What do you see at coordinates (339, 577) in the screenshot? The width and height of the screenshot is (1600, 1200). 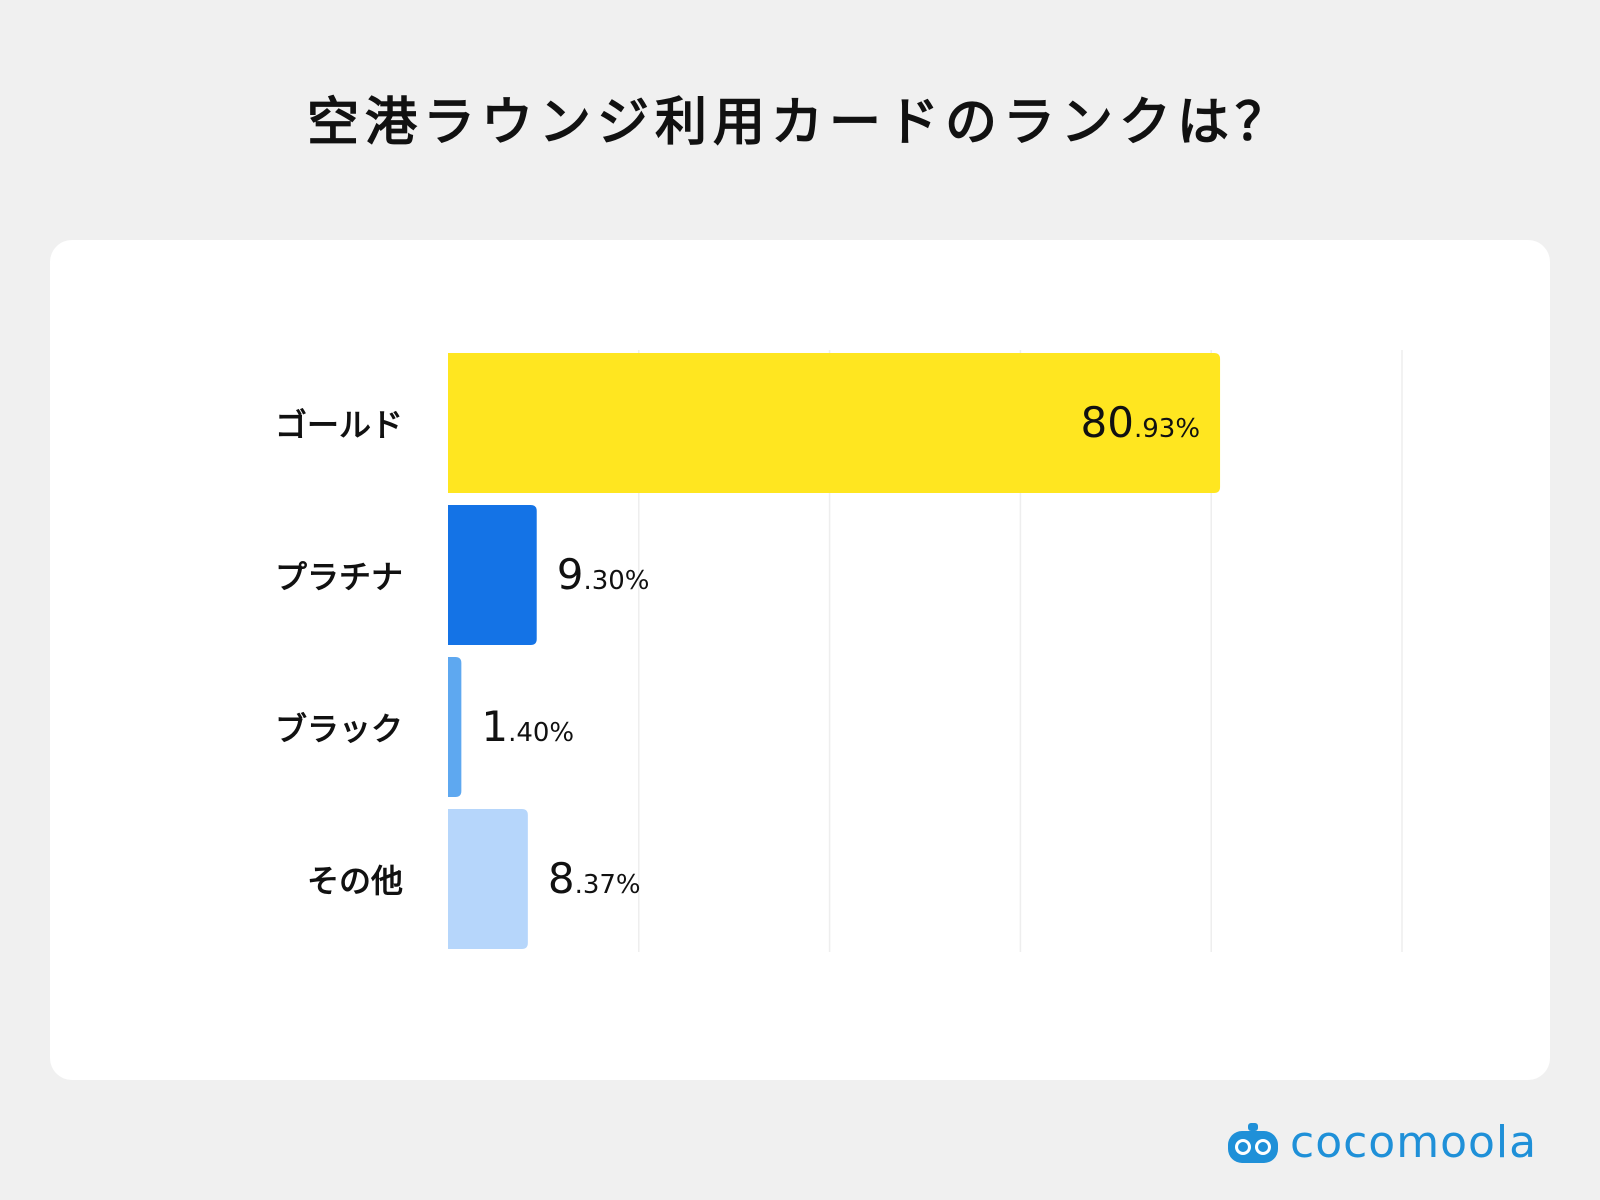 I see `category-label: プラチナ` at bounding box center [339, 577].